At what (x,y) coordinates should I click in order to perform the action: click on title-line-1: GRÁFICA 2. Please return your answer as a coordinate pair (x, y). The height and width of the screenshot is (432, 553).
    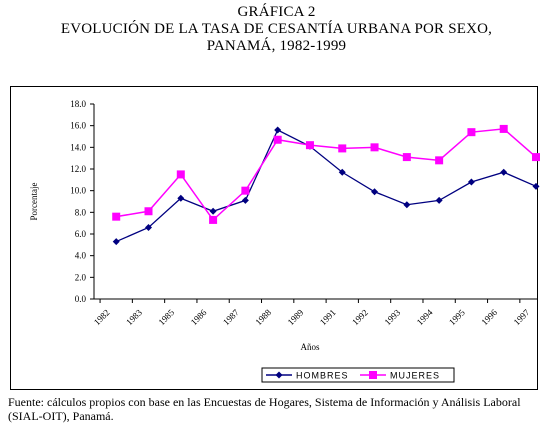
    Looking at the image, I should click on (276, 12).